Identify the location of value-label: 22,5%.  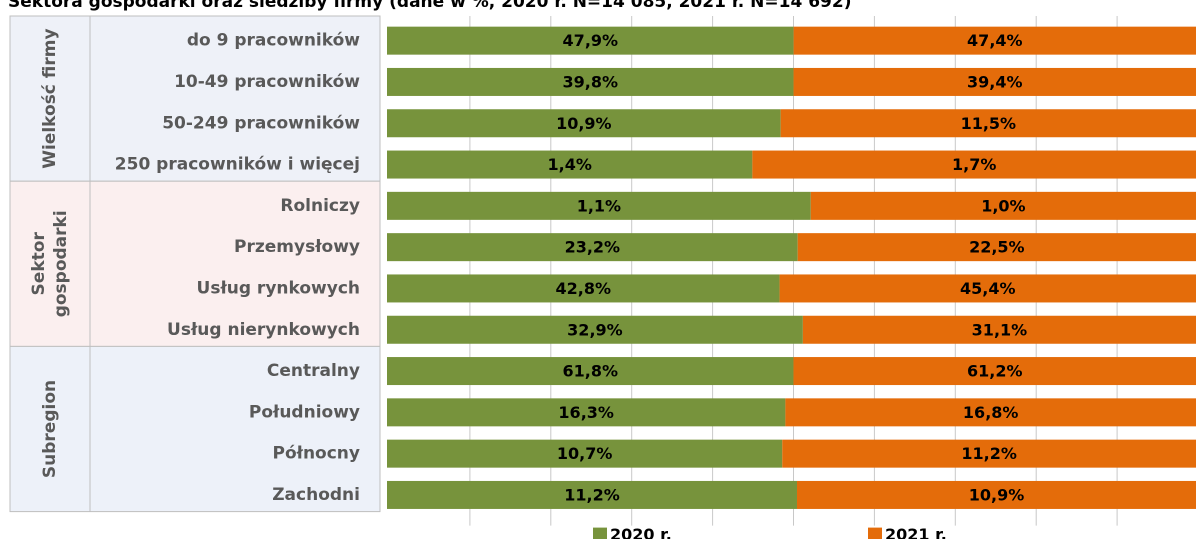
(997, 247).